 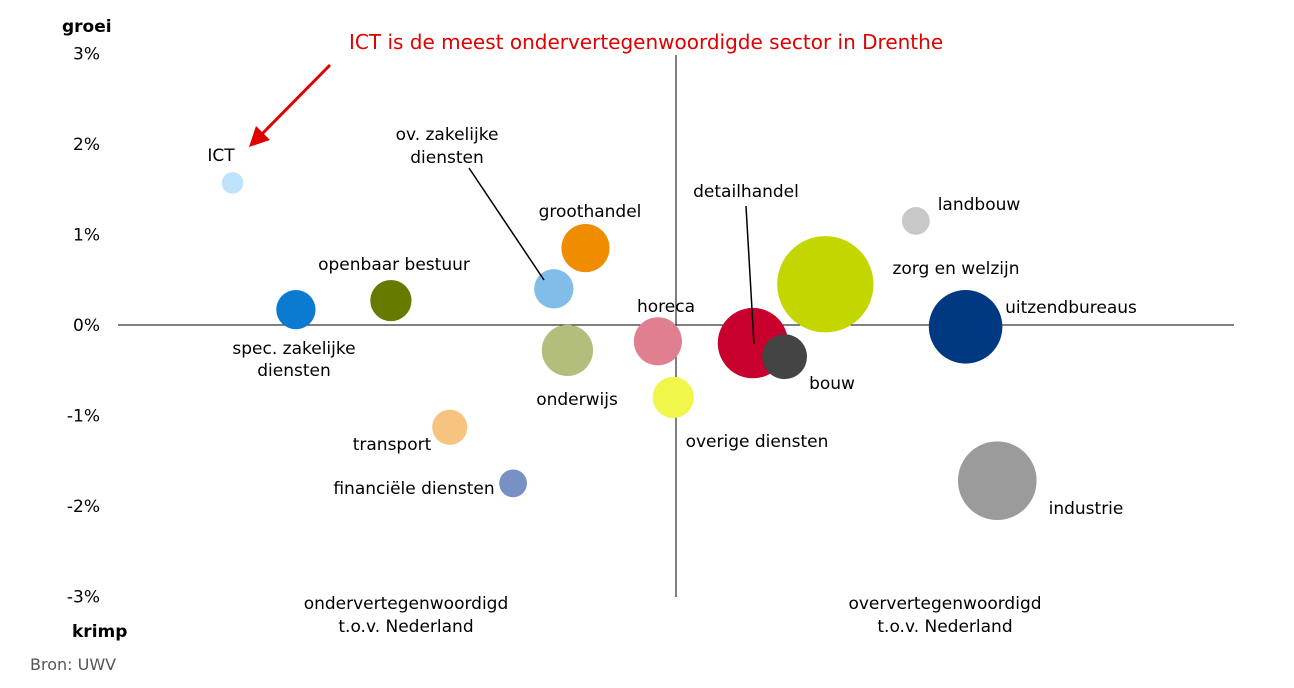 What do you see at coordinates (391, 300) in the screenshot?
I see `bubble-openbaar-bestuur` at bounding box center [391, 300].